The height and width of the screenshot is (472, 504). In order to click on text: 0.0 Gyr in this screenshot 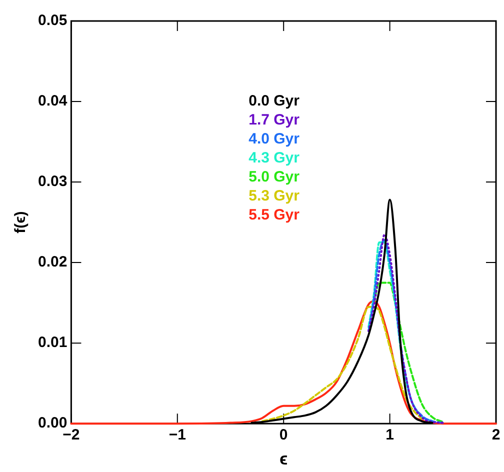, I will do `click(274, 101)`.